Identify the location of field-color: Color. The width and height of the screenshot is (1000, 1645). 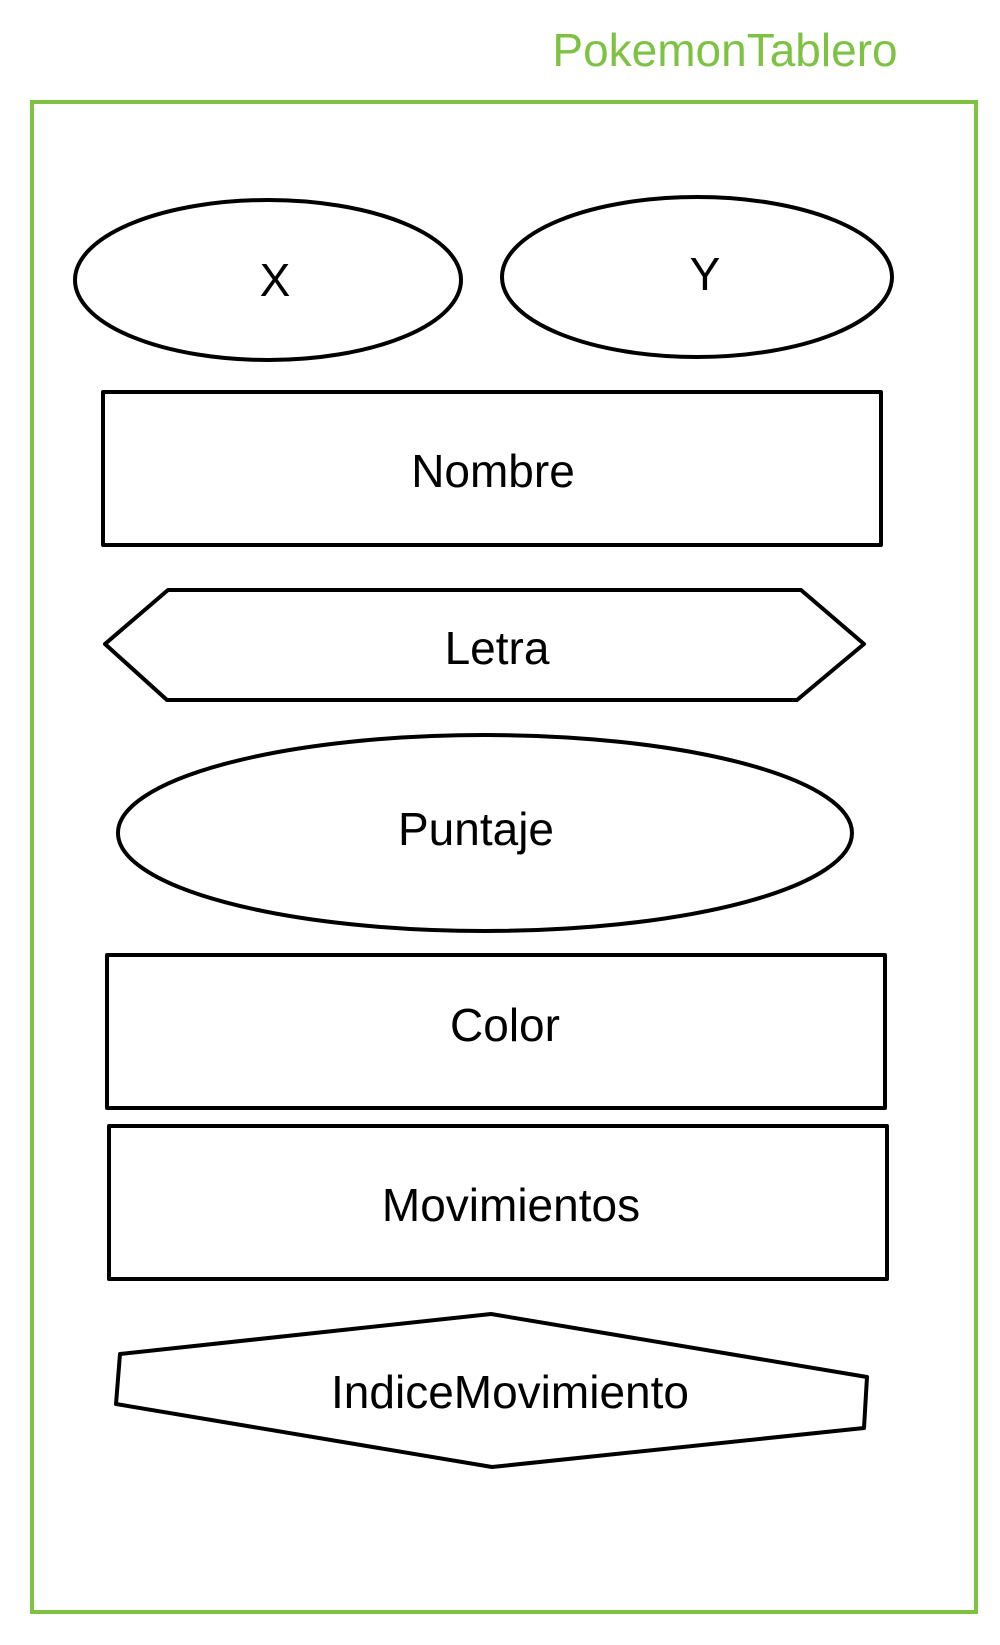
(496, 1031).